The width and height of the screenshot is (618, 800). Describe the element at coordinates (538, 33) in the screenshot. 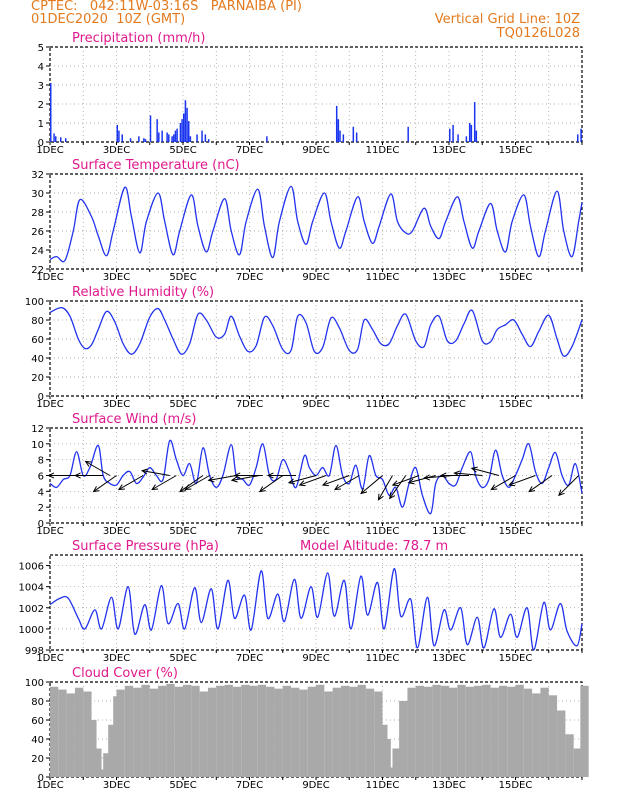

I see `header-run-id: TQ0126L028` at that location.